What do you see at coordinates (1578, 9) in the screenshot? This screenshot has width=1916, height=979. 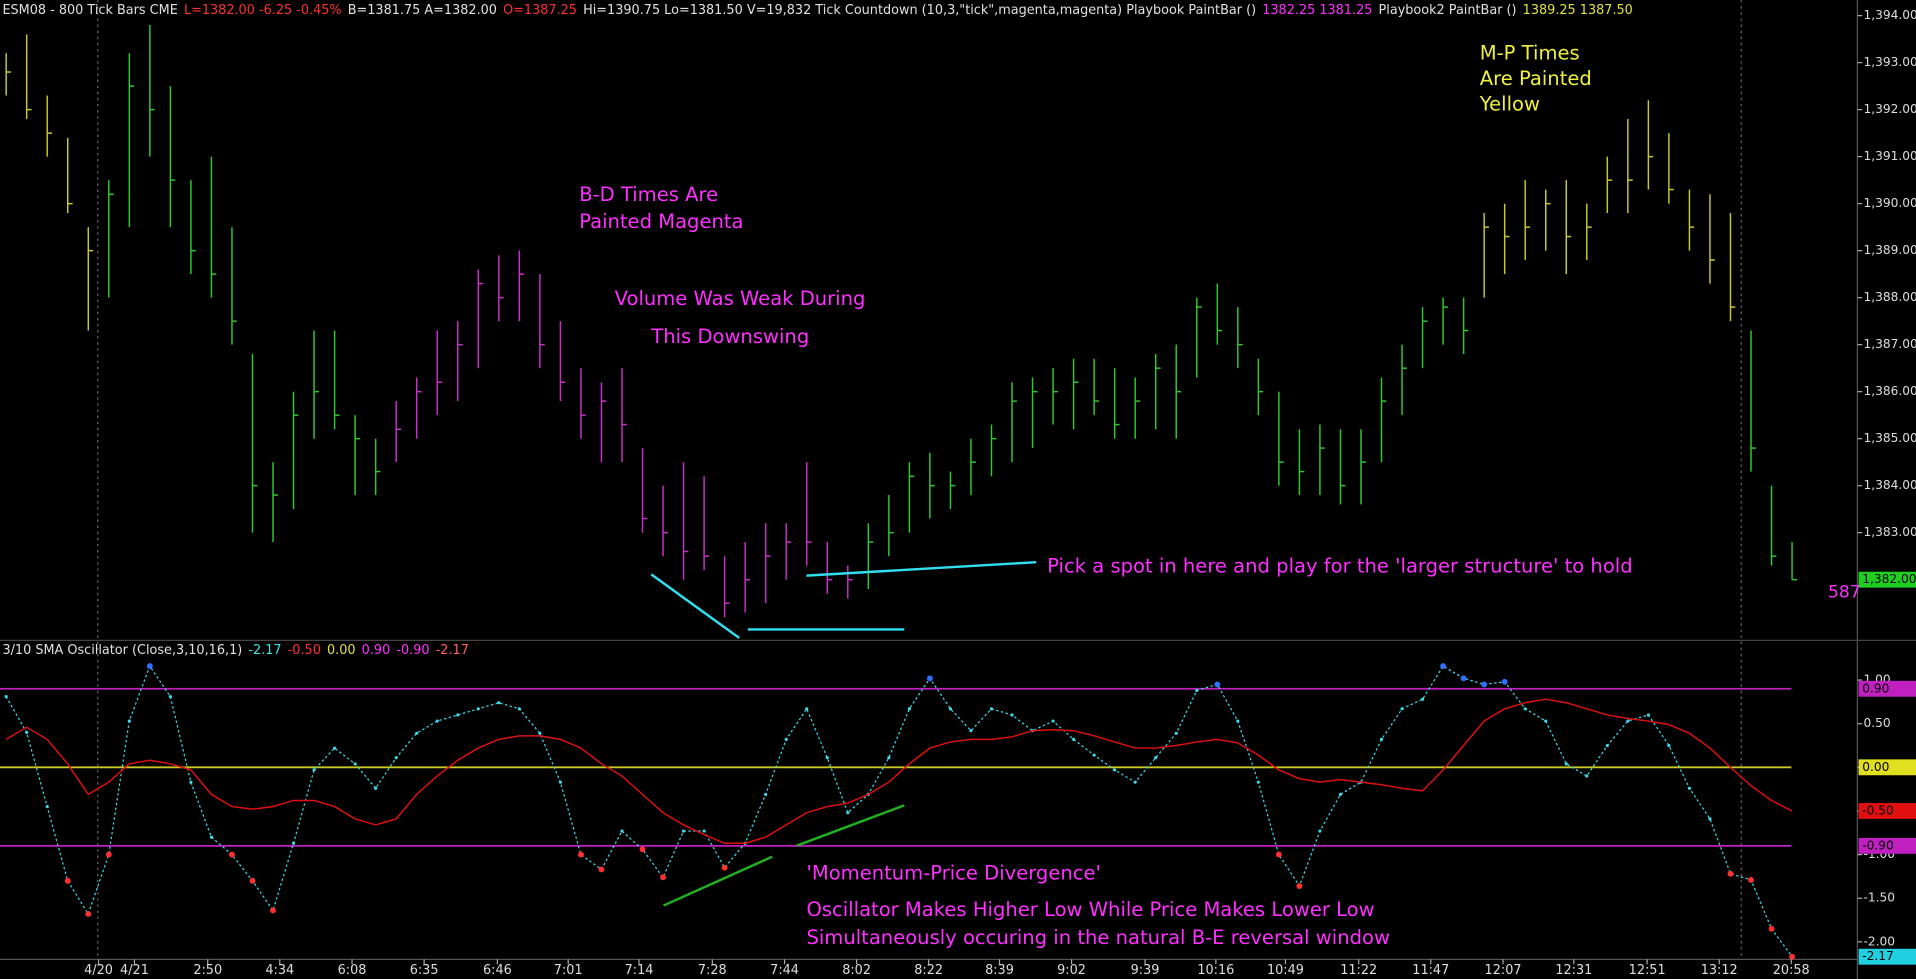 I see `header-item: 1389.25 1387.50` at bounding box center [1578, 9].